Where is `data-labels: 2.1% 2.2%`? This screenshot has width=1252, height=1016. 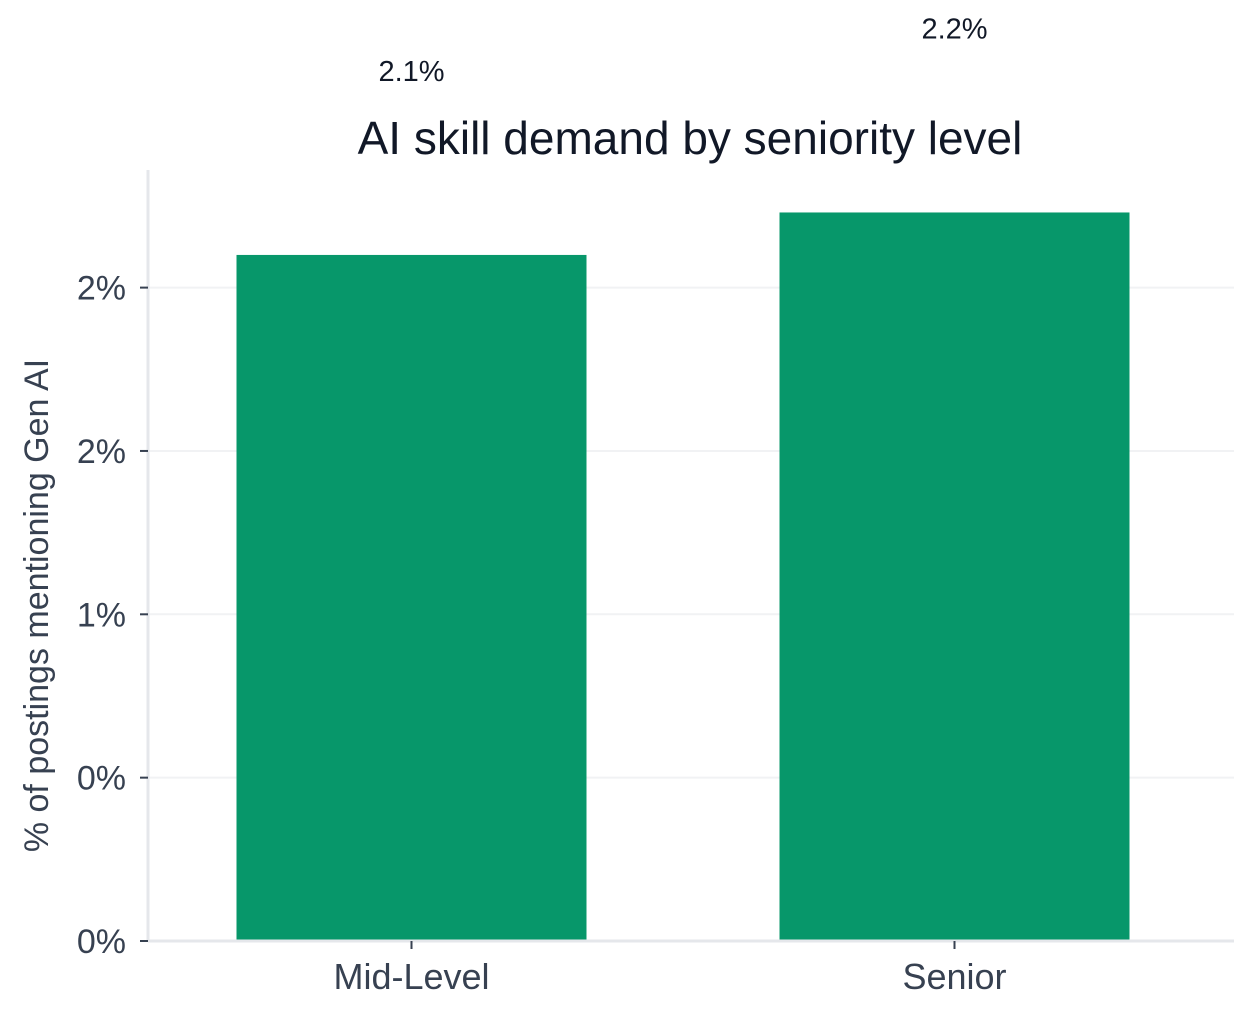 data-labels: 2.1% 2.2% is located at coordinates (682, 50).